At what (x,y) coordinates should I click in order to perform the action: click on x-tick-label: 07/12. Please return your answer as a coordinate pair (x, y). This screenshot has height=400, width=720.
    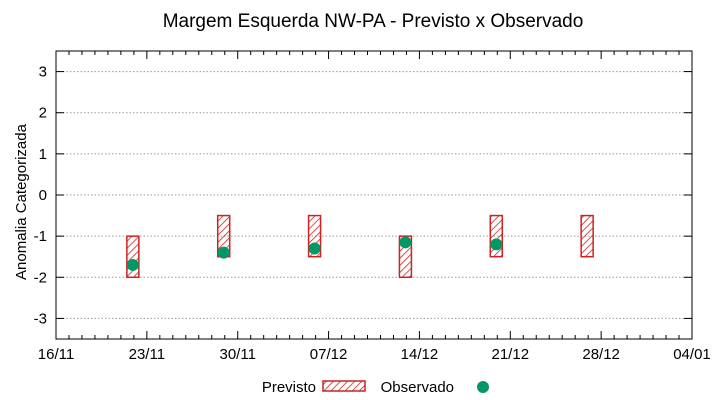
    Looking at the image, I should click on (329, 354).